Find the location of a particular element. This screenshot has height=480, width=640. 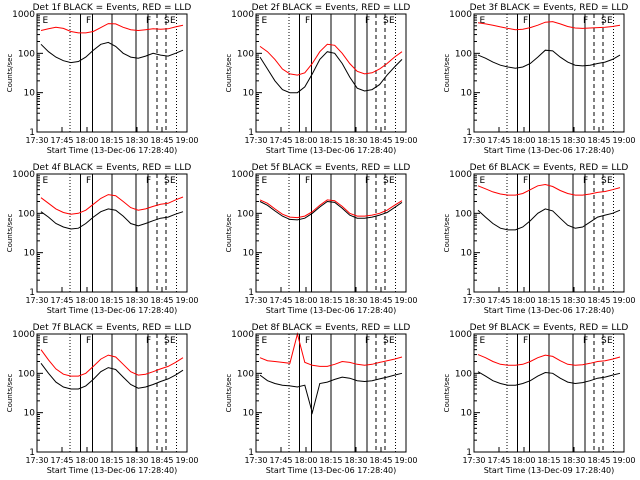

panel-title: Det 6f BLACK = Events, RED = LLD is located at coordinates (549, 168).